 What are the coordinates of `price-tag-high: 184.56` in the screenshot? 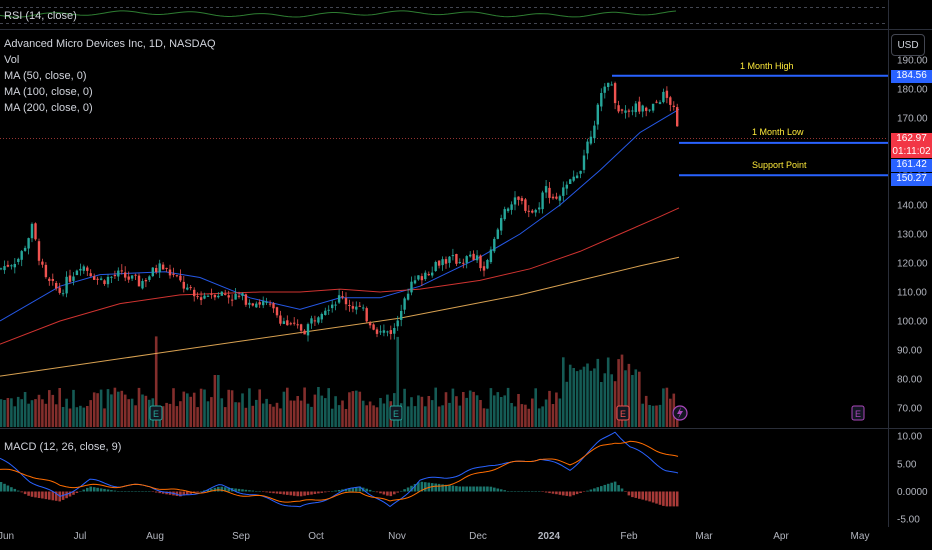 It's located at (911, 76).